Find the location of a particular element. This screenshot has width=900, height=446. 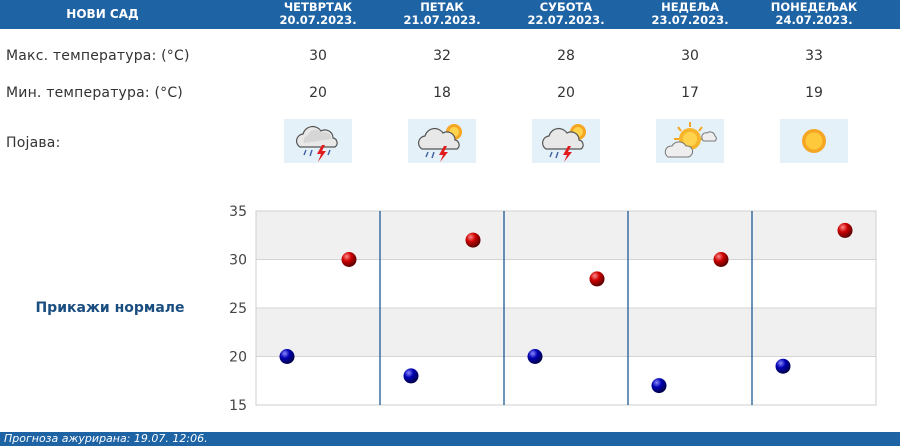

day-date: 21.07.2023. is located at coordinates (442, 20).